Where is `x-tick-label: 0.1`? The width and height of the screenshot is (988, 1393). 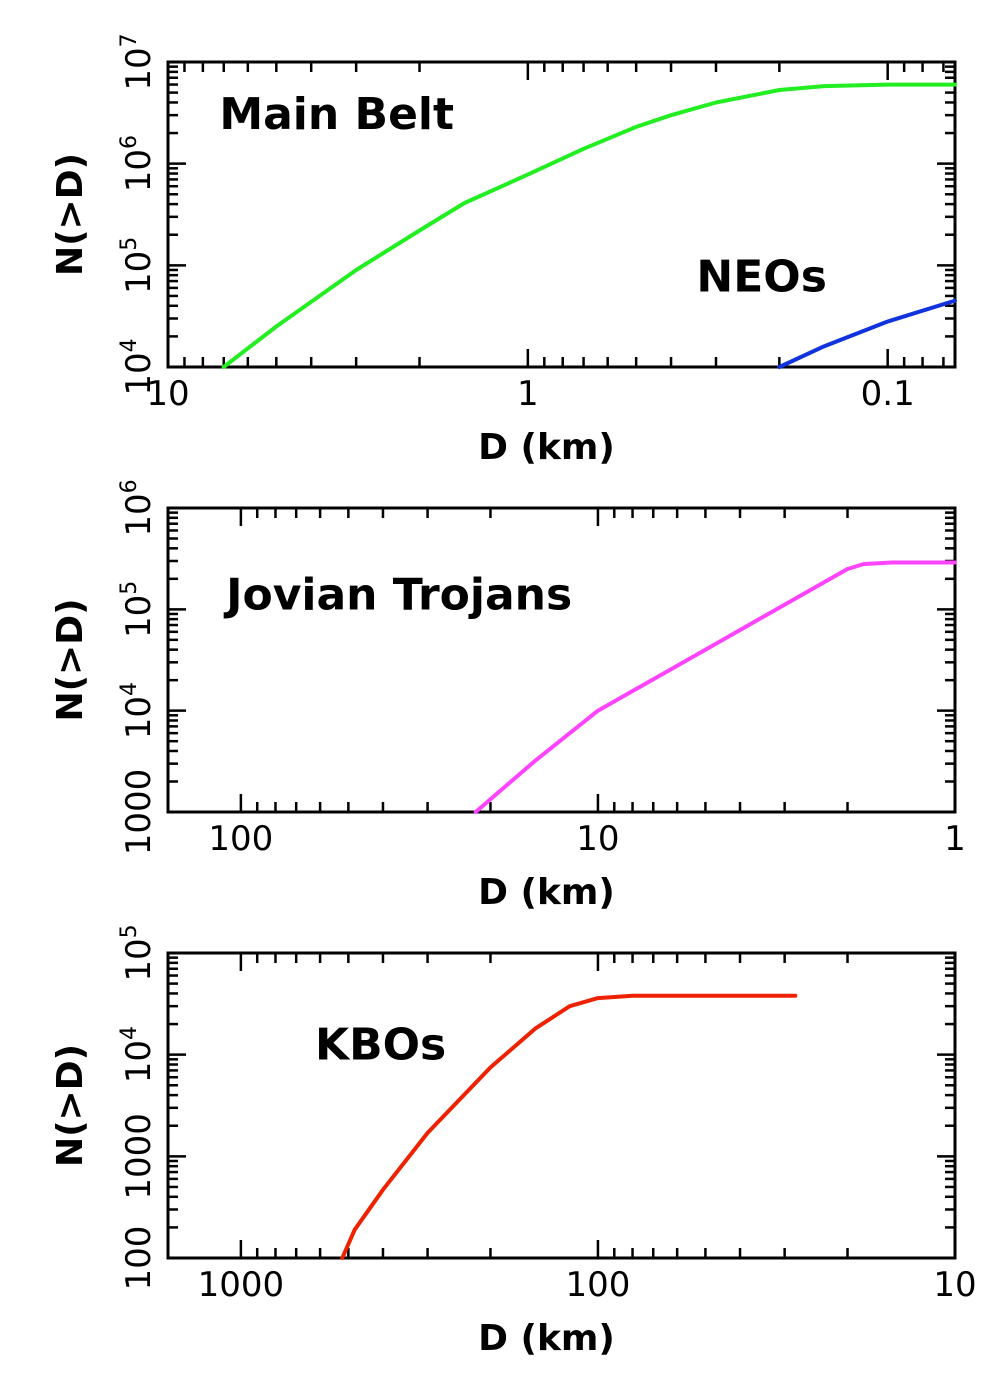
x-tick-label: 0.1 is located at coordinates (888, 394).